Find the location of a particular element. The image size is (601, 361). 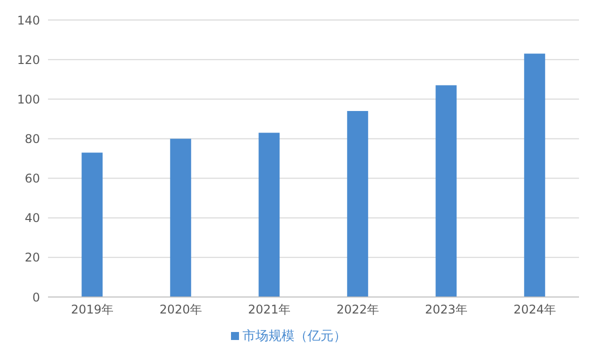

x-tick-label: 2023年 is located at coordinates (446, 309).